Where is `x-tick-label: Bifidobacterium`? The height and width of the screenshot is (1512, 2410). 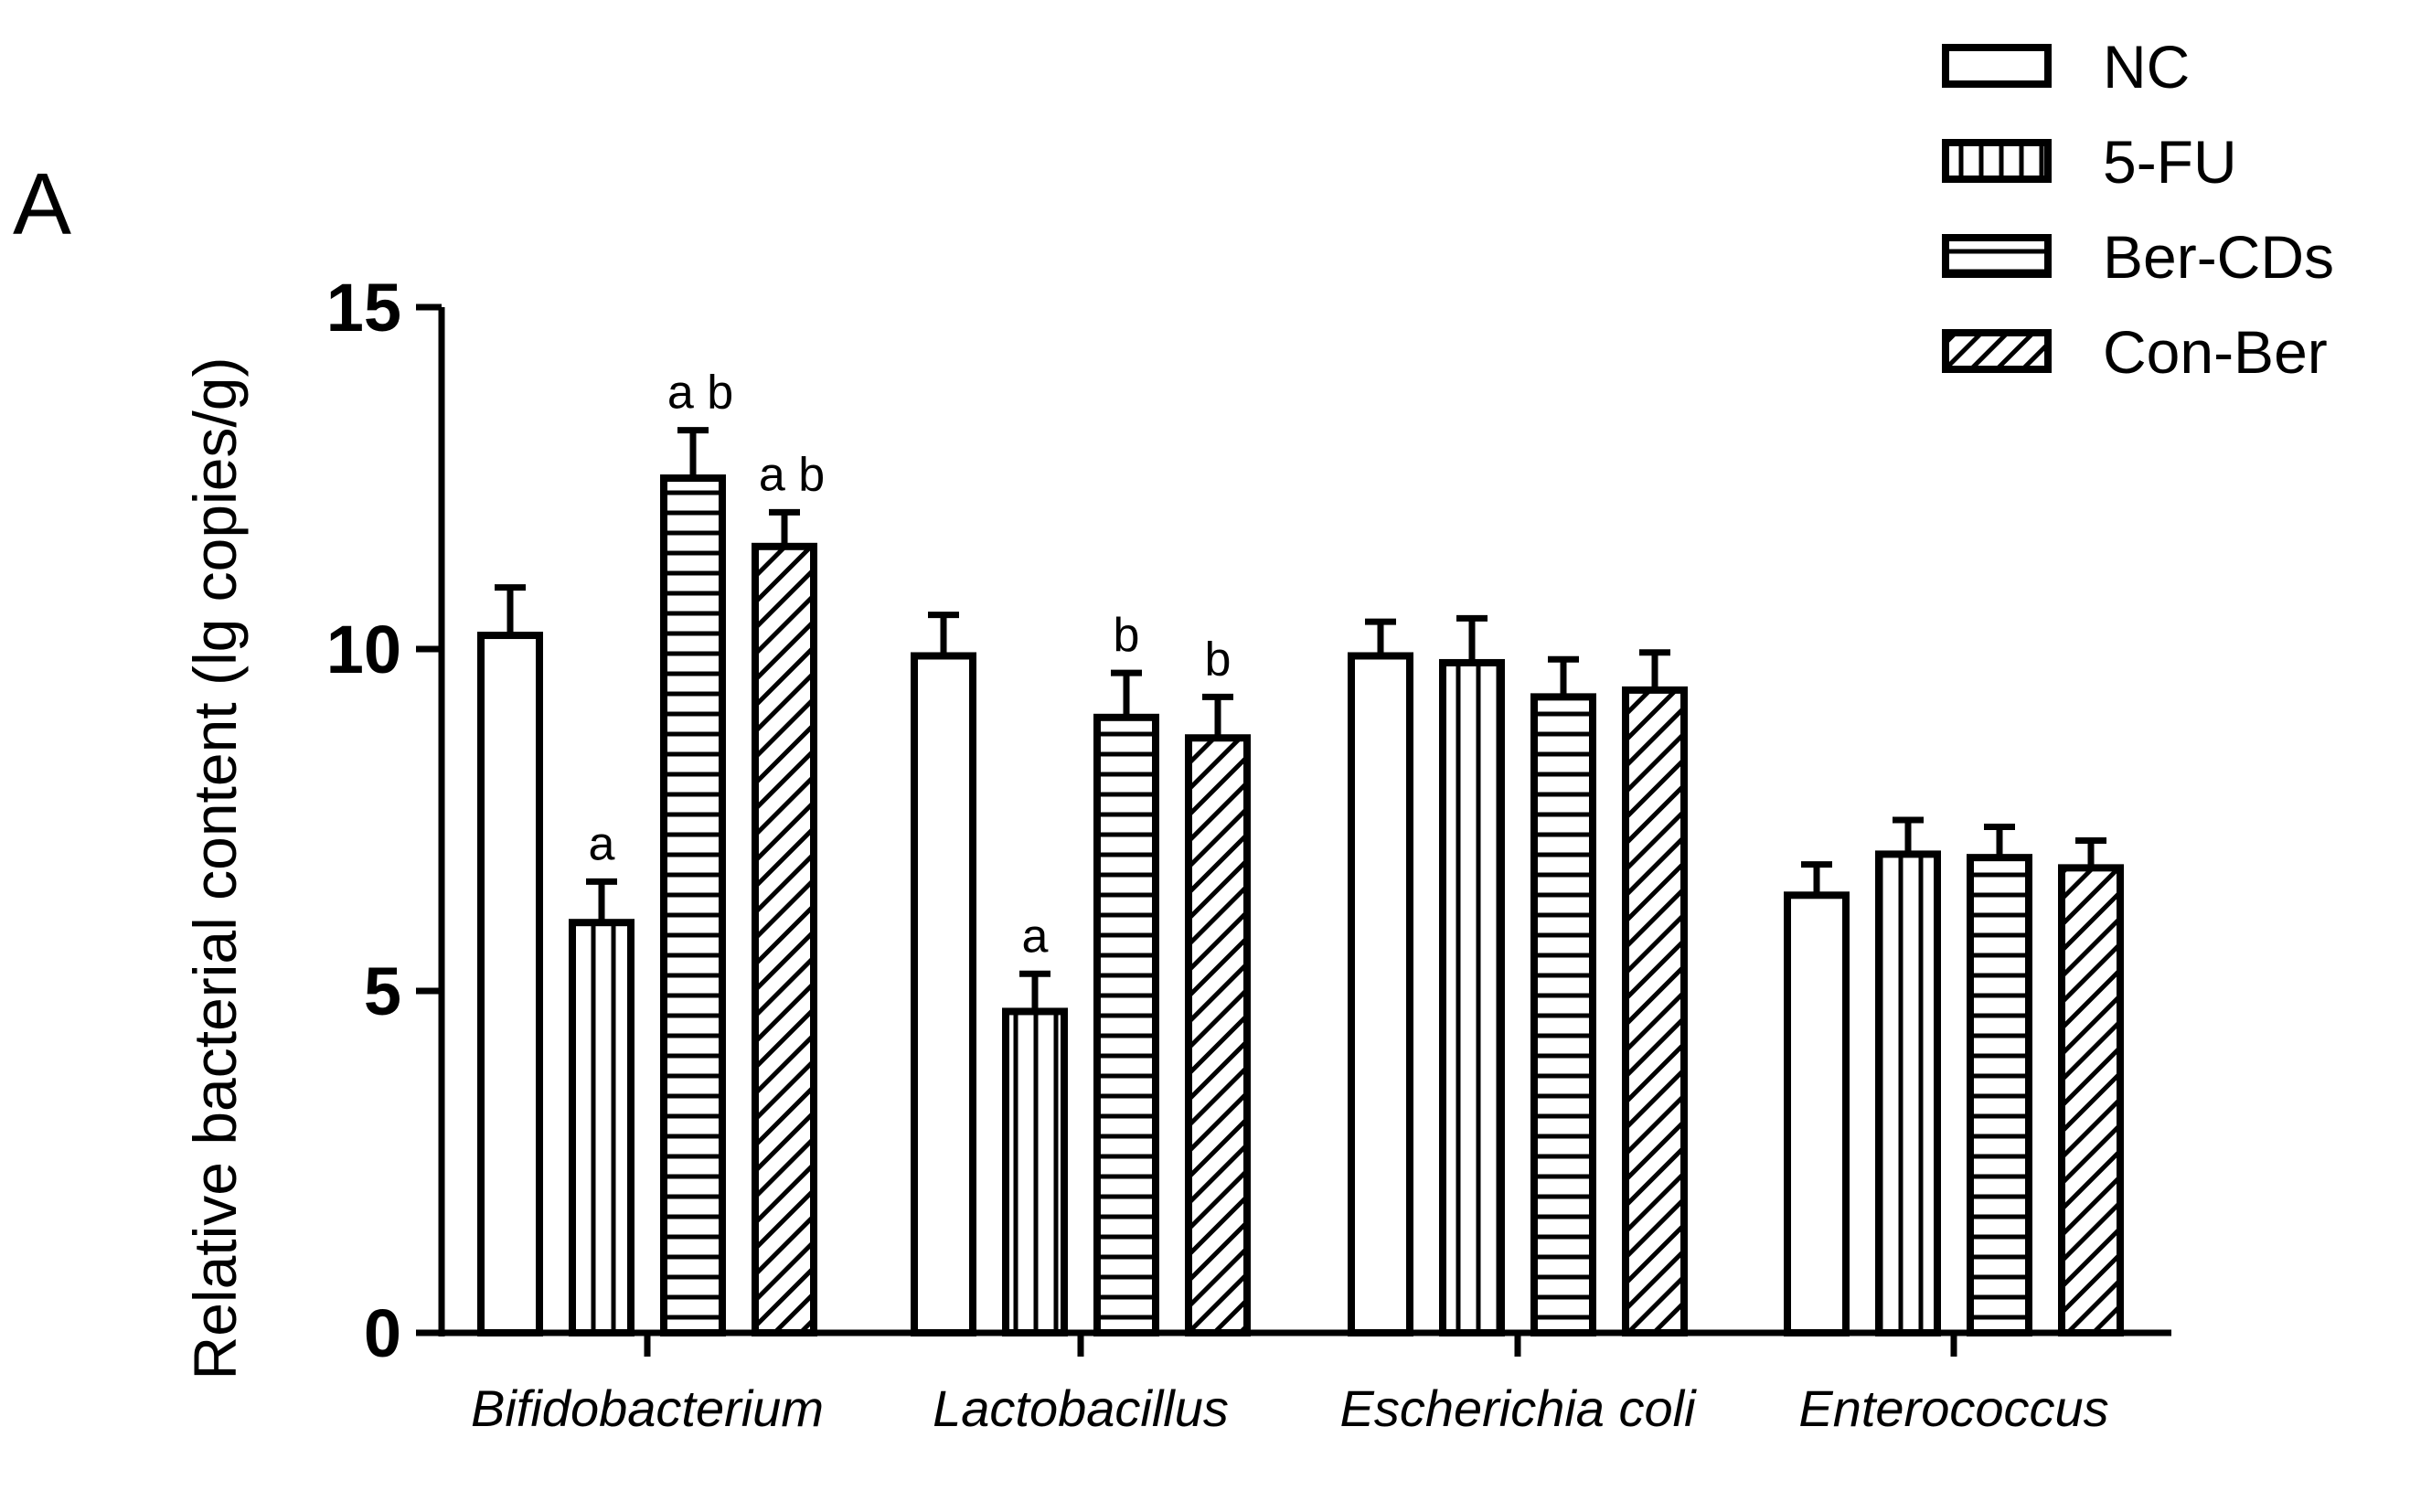
x-tick-label: Bifidobacterium is located at coordinates (647, 1408).